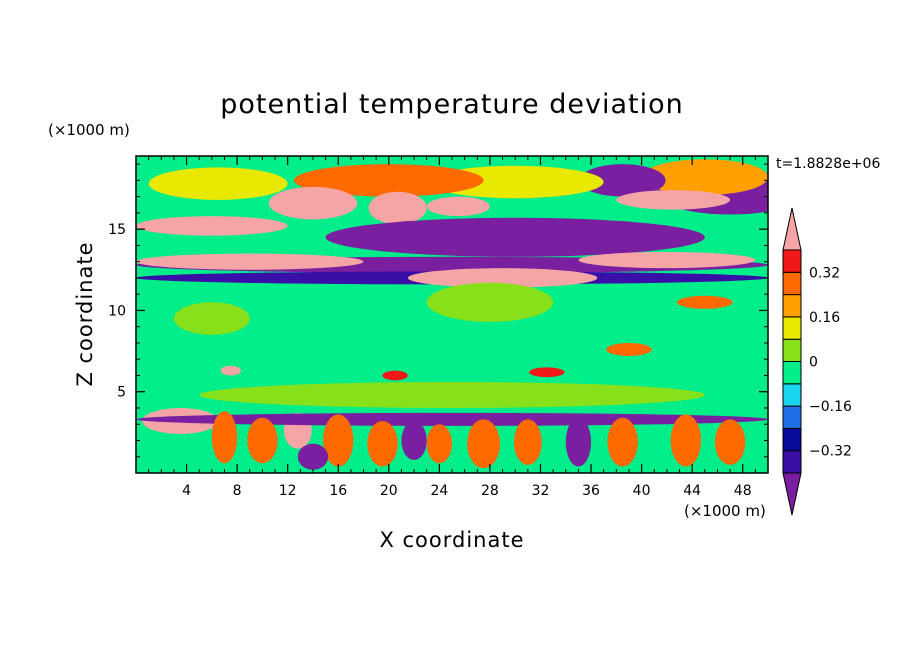  I want to click on colorbar-label-0: 0.32, so click(824, 273).